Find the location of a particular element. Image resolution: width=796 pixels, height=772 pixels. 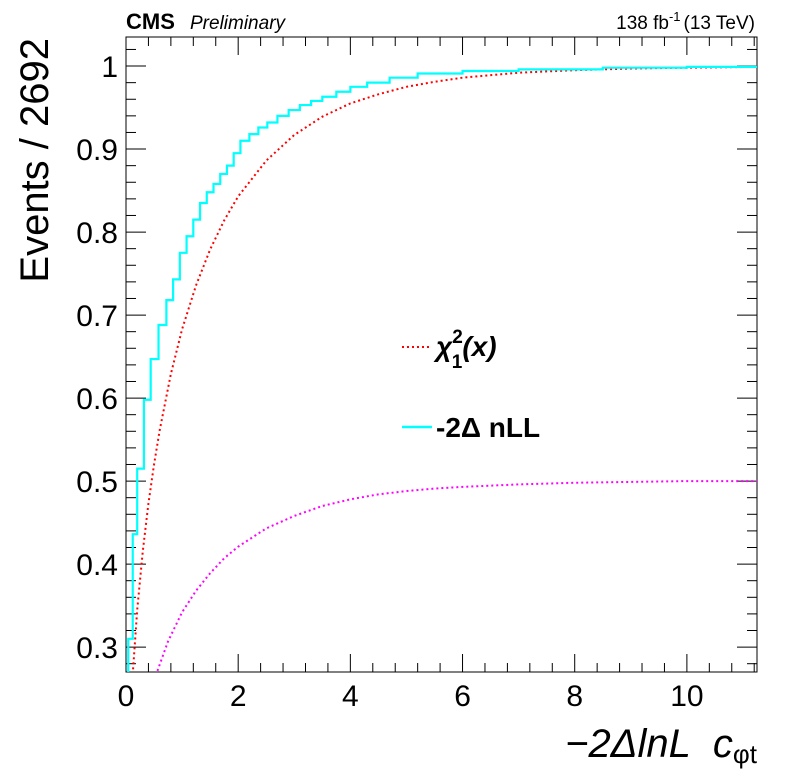

x-tick-label: 8 is located at coordinates (574, 696).